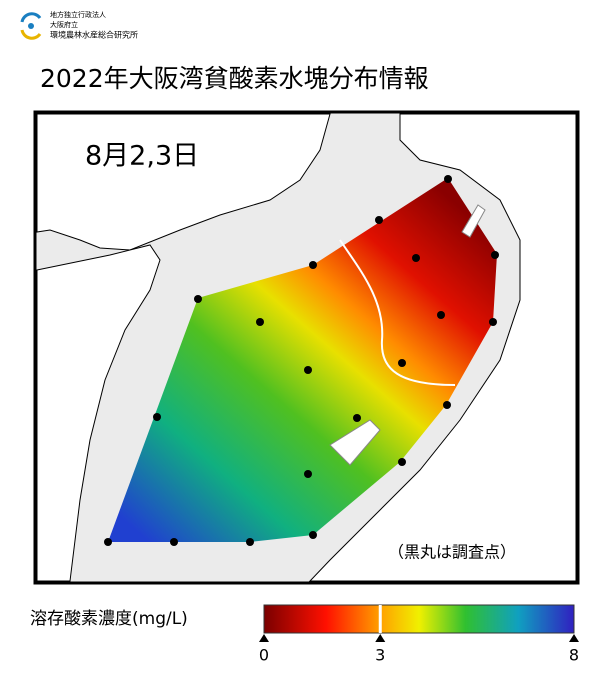 Image resolution: width=605 pixels, height=684 pixels. What do you see at coordinates (234, 78) in the screenshot?
I see `title: 2022年大阪湾貧酸素水塊分布情報` at bounding box center [234, 78].